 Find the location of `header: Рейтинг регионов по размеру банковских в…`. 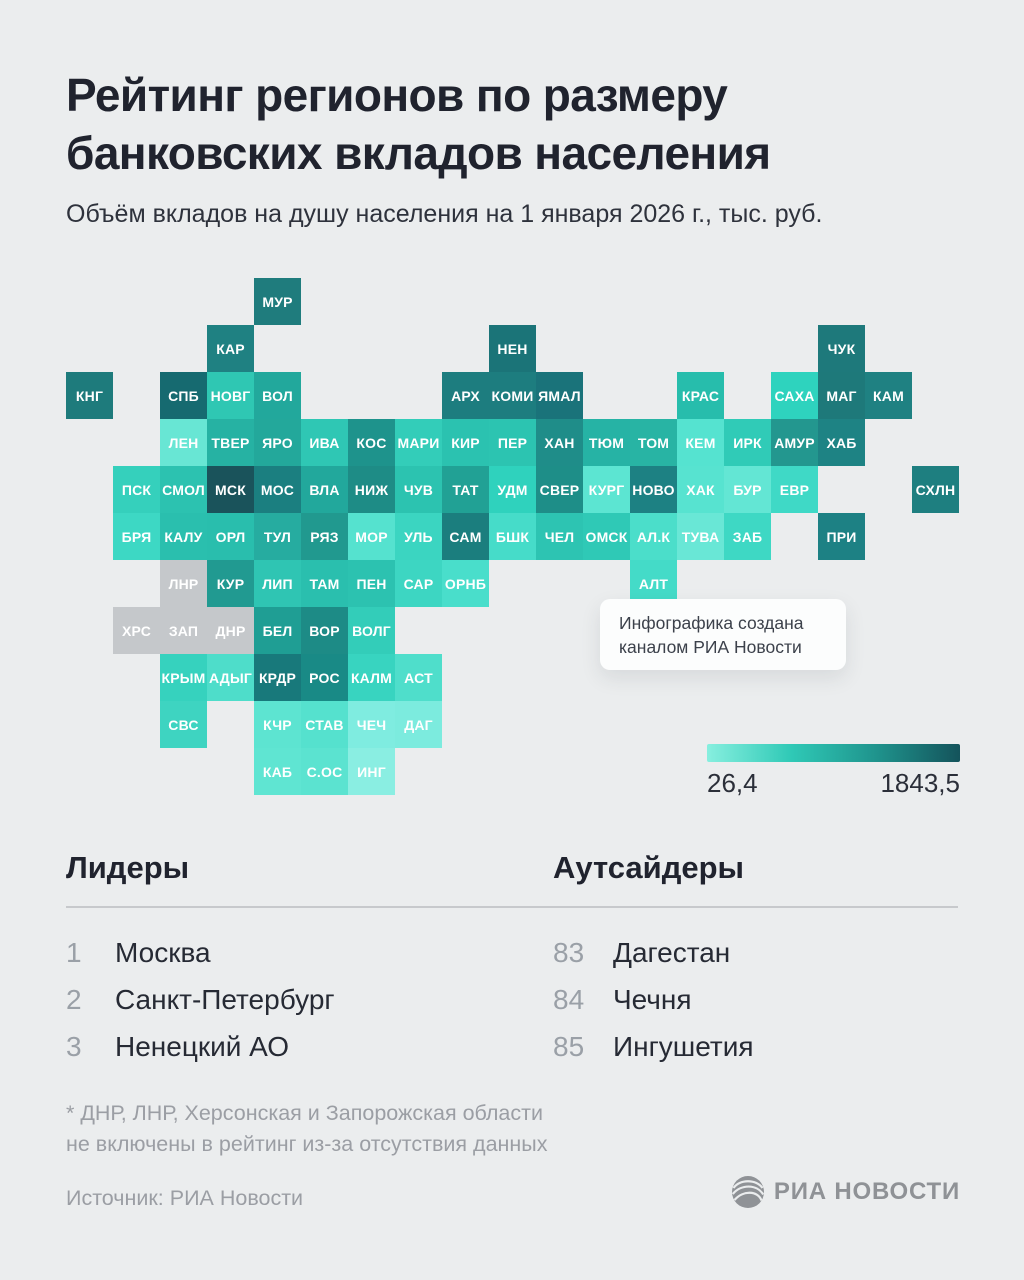

header: Рейтинг регионов по размеру банковских в… is located at coordinates (516, 147).